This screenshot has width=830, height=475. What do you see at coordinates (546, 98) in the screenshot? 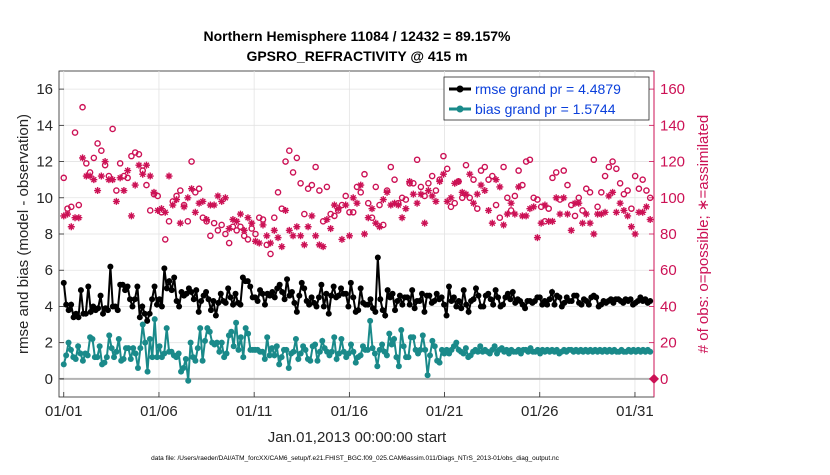
I see `legend-box` at bounding box center [546, 98].